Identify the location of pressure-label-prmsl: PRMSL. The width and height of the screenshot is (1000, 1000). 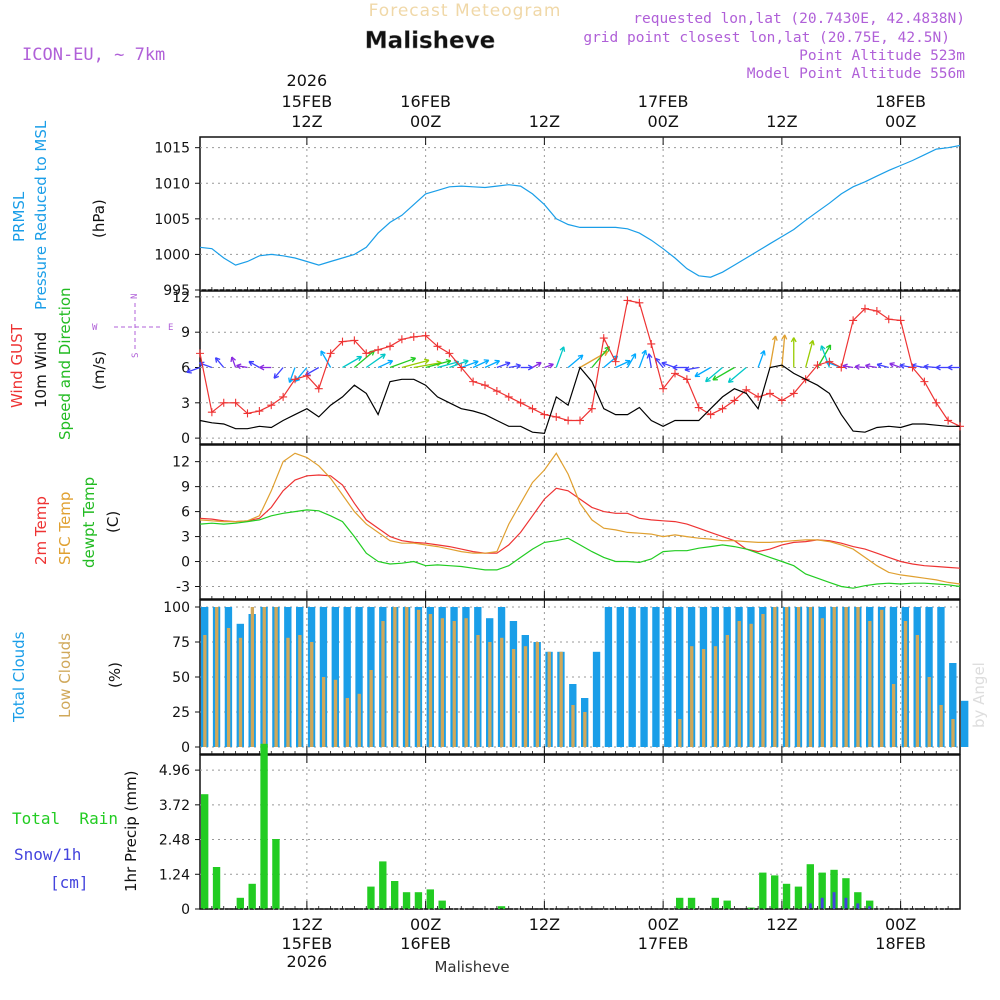
(19, 216).